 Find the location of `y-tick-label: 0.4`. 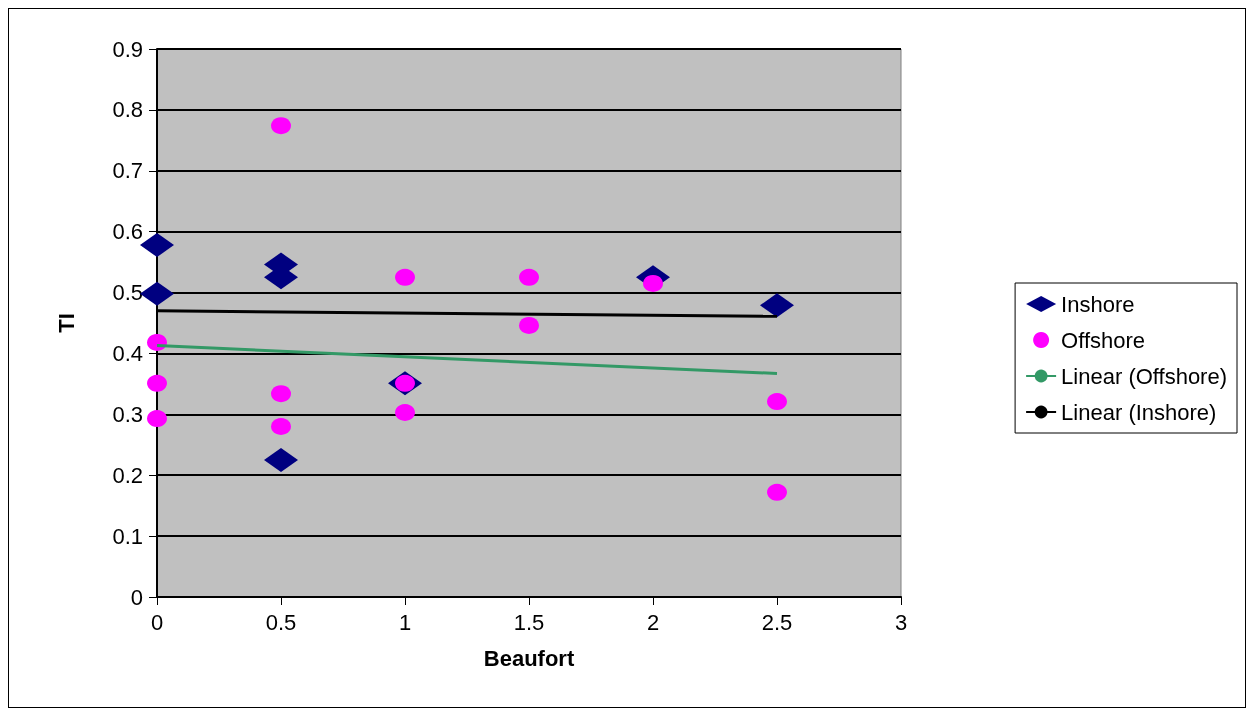

y-tick-label: 0.4 is located at coordinates (127, 353).